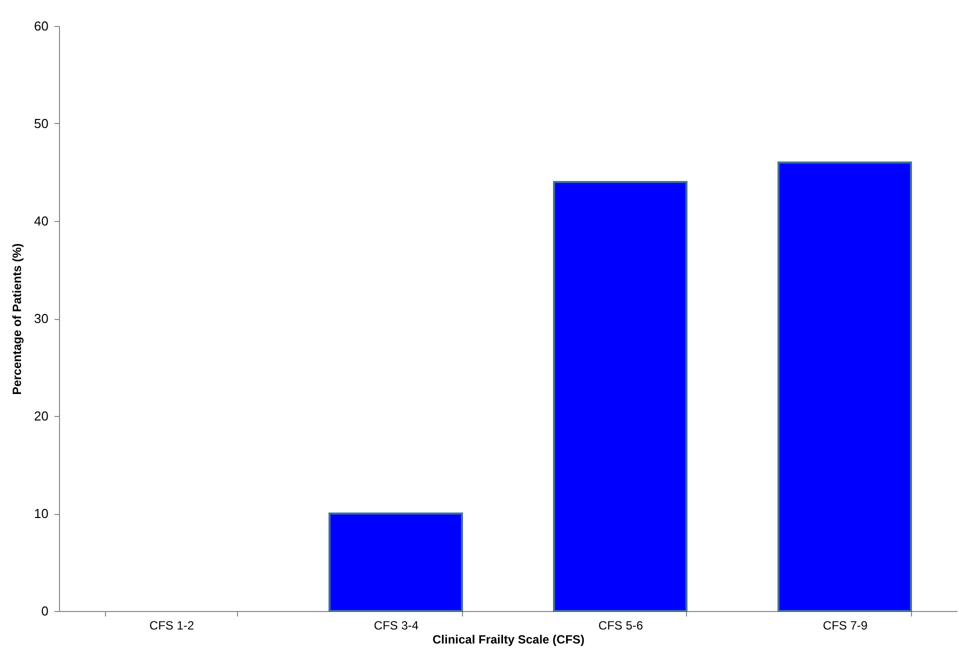 The height and width of the screenshot is (651, 959). What do you see at coordinates (41, 513) in the screenshot?
I see `y-tick-label: 10` at bounding box center [41, 513].